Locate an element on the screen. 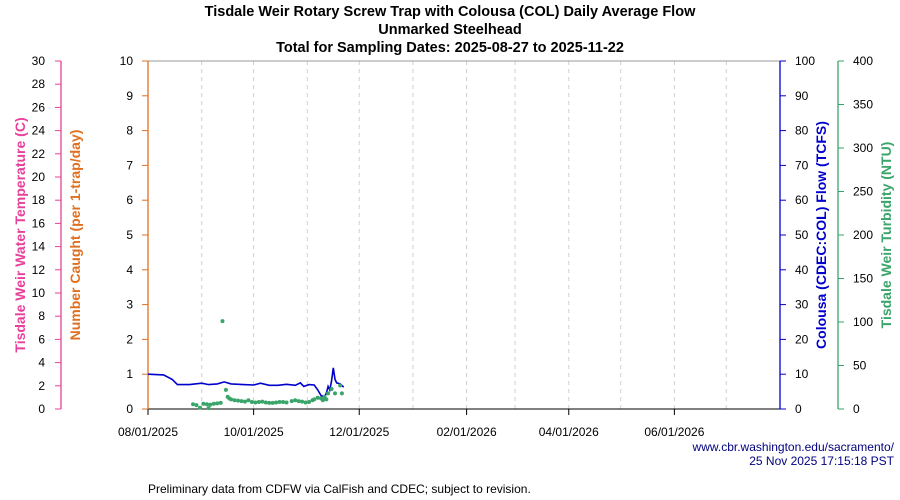  temperature-tick-label: 10 is located at coordinates (39, 293).